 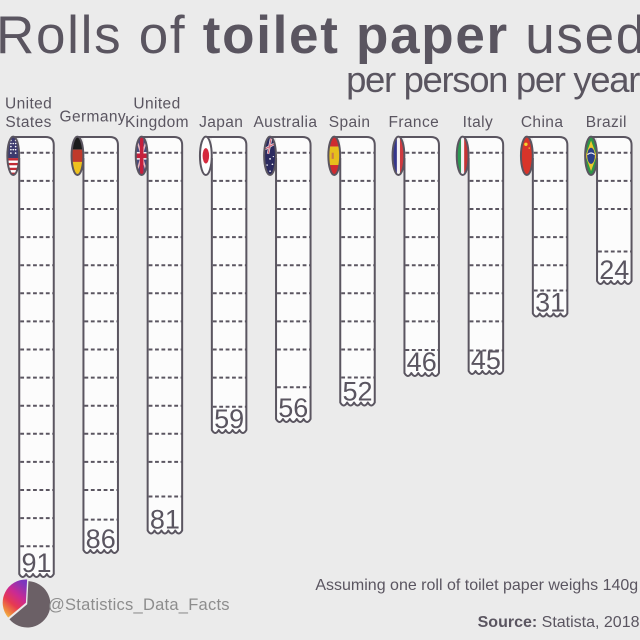 I want to click on svg-text: 91, so click(x=36, y=563).